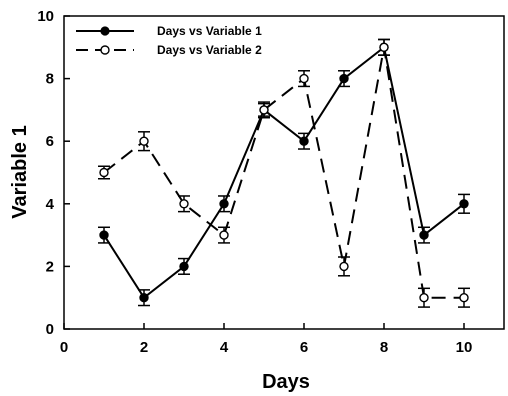  Describe the element at coordinates (384, 347) in the screenshot. I see `x-tick-label: 8` at that location.